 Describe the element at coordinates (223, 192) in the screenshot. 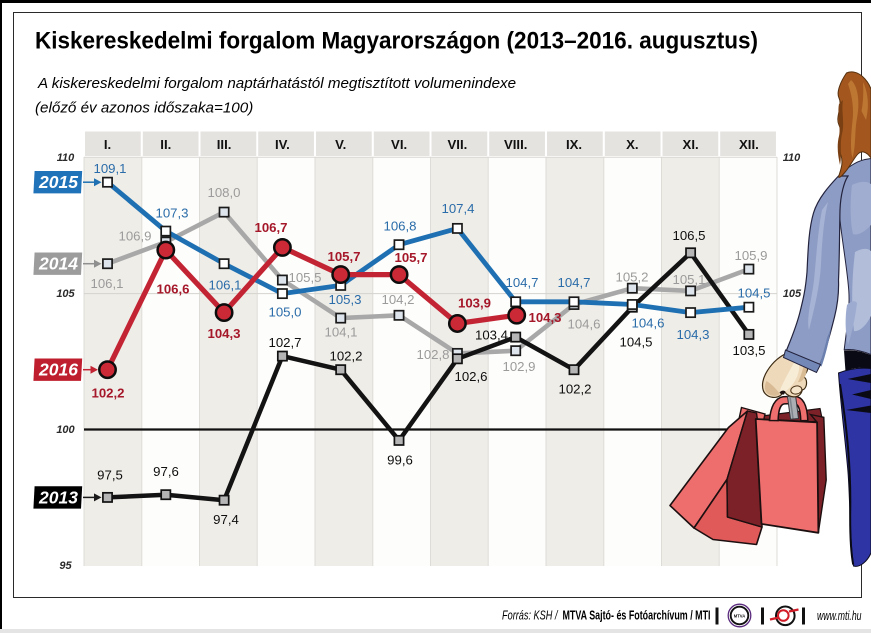

I see `svg-text: 108,0` at that location.